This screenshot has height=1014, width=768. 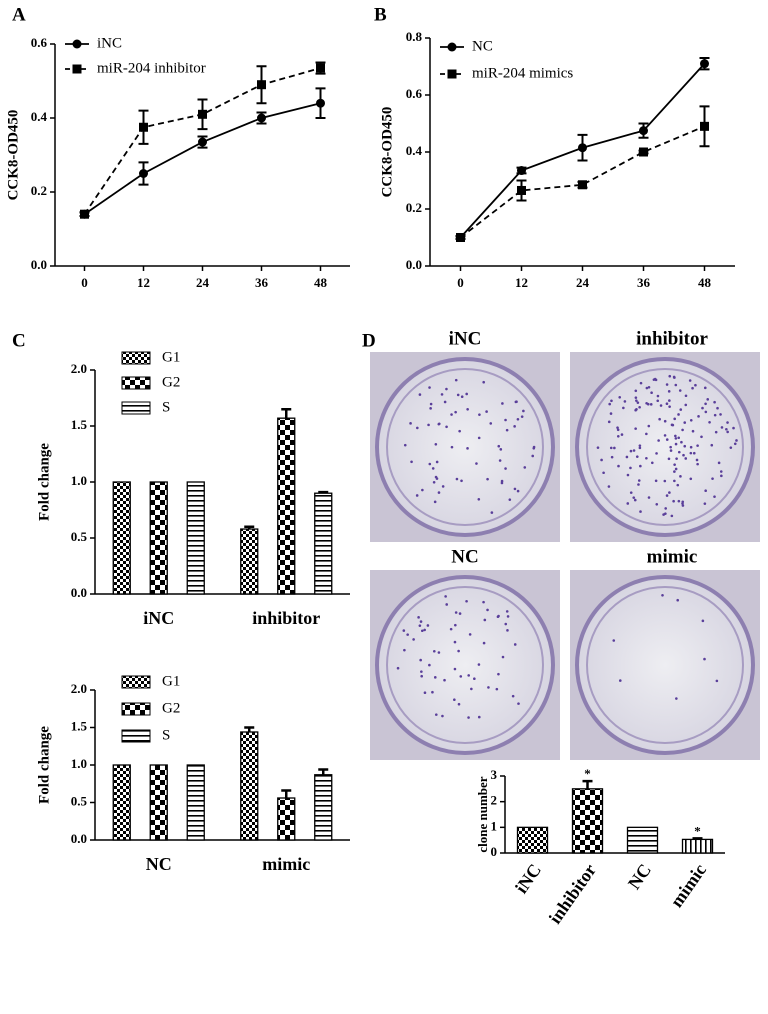 I want to click on x-tick-label: 48, so click(x=321, y=282).